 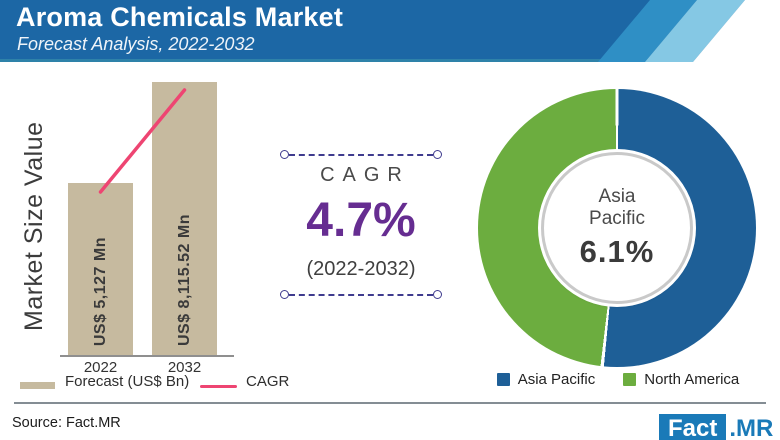 I want to click on factmr-logo-mr: .MR, so click(x=751, y=427).